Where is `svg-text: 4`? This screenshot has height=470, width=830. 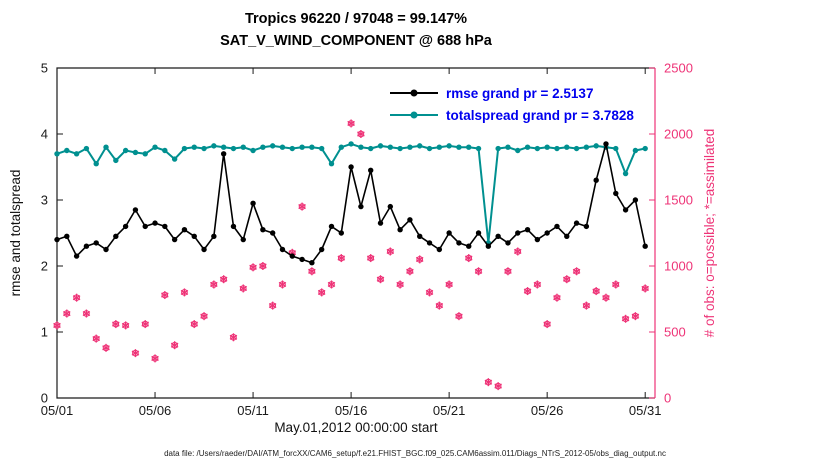 svg-text: 4 is located at coordinates (44, 134).